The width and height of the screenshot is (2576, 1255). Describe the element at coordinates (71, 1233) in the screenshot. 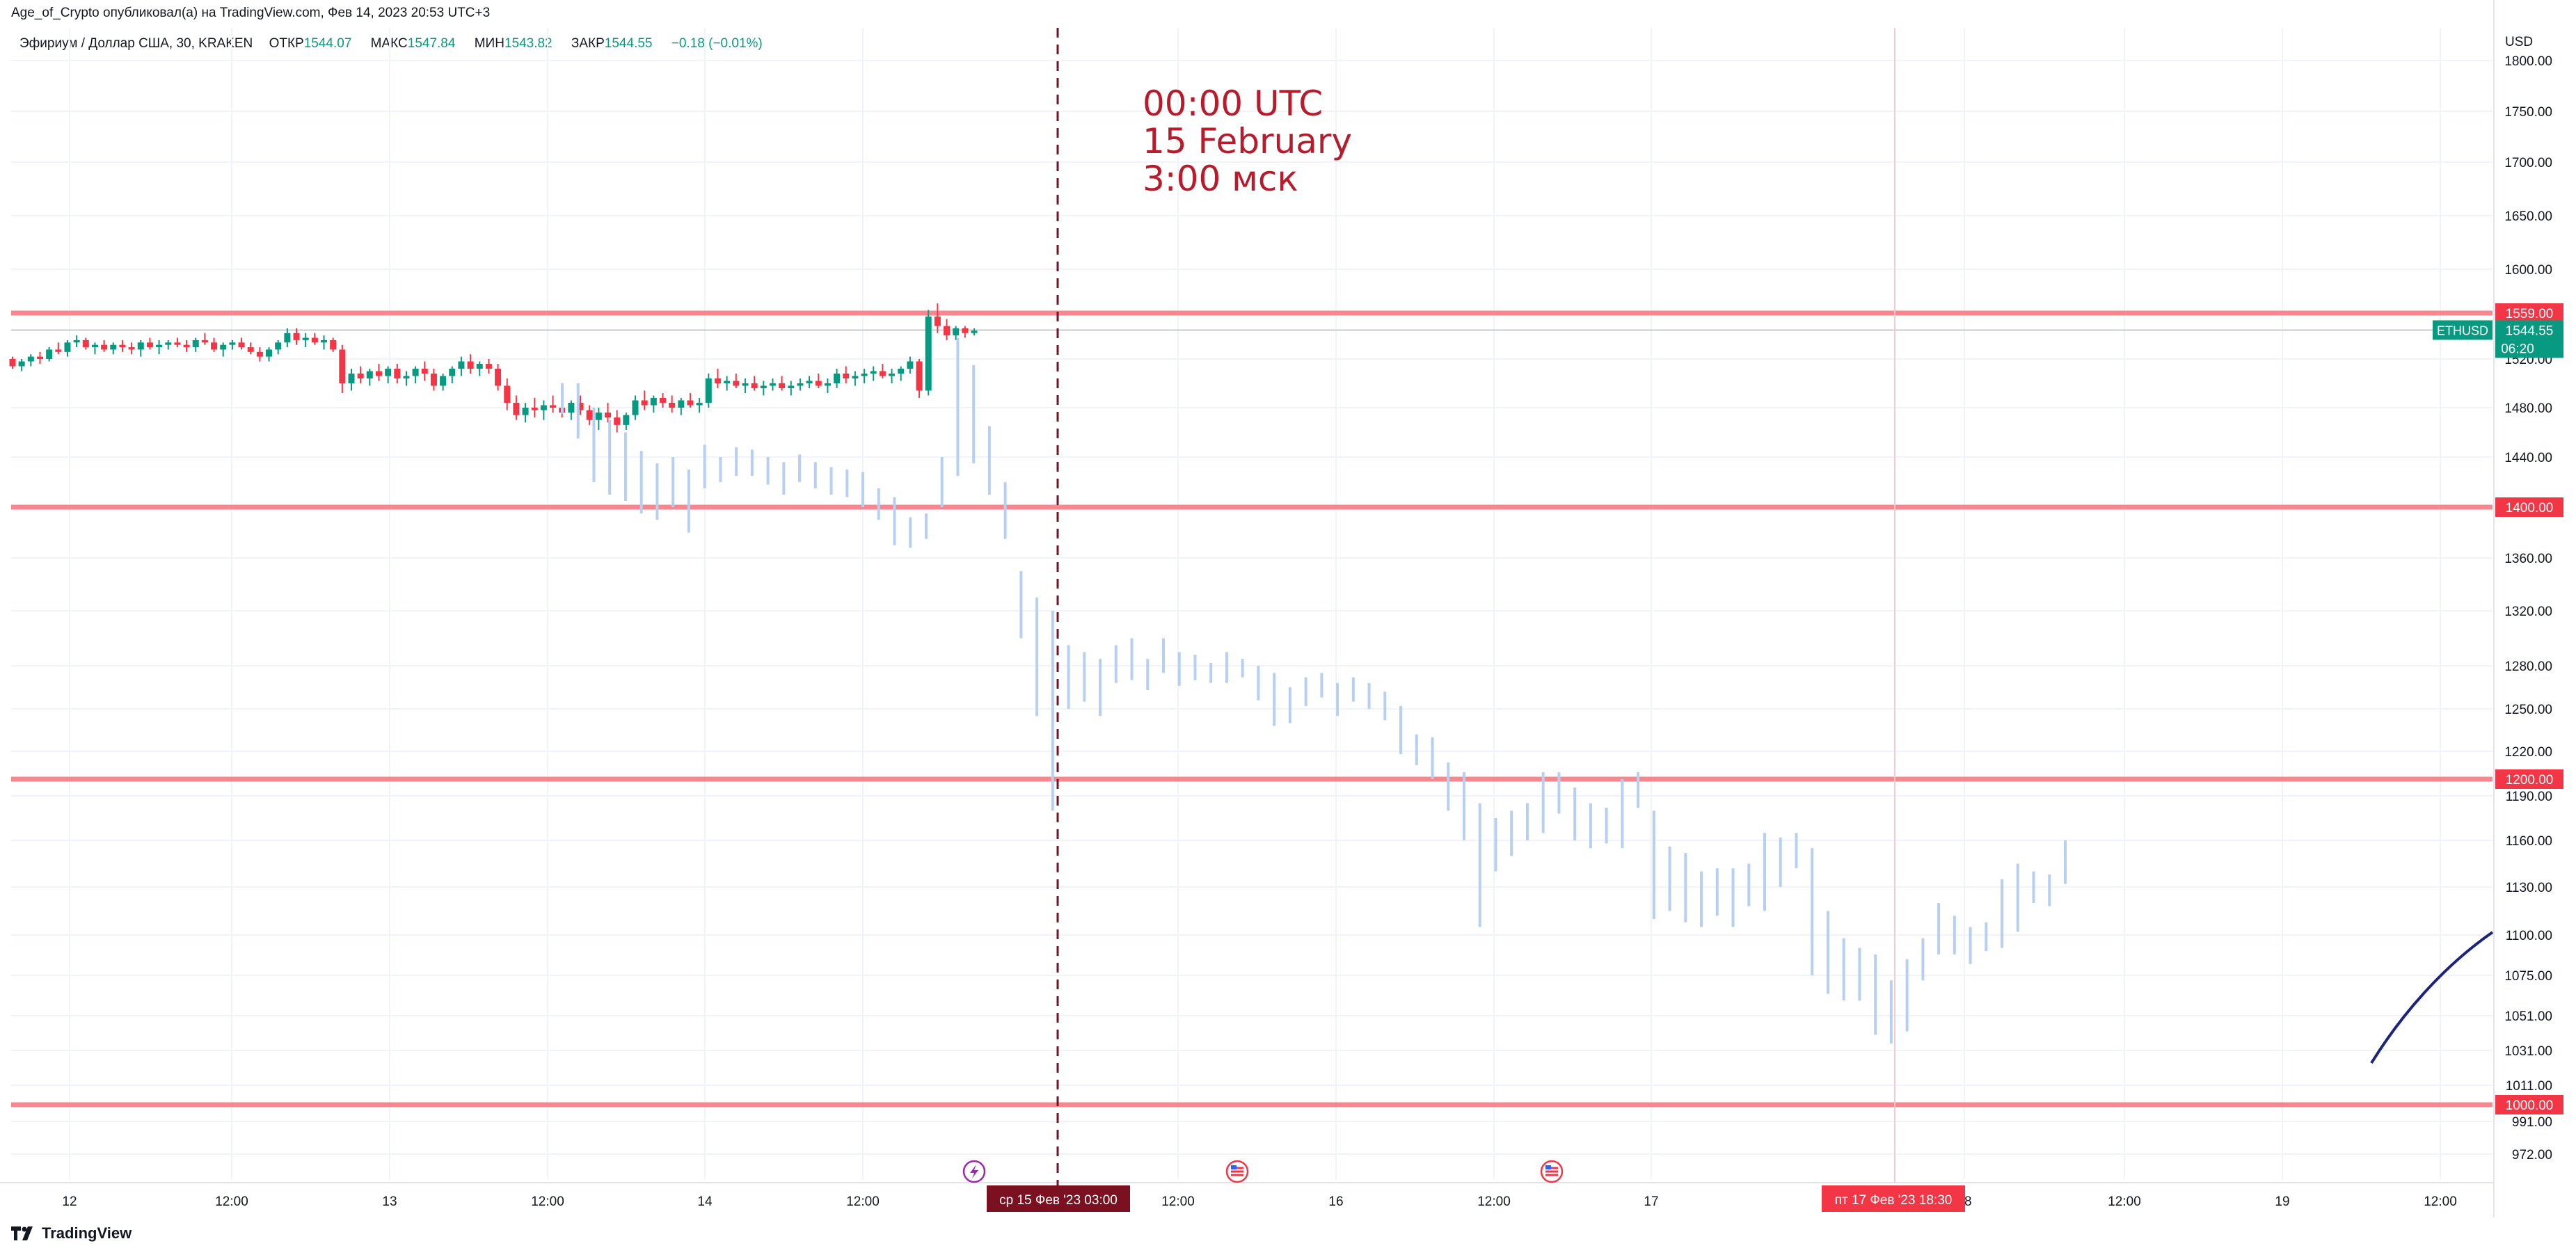

I see `tradingview-logo: TradingView` at that location.